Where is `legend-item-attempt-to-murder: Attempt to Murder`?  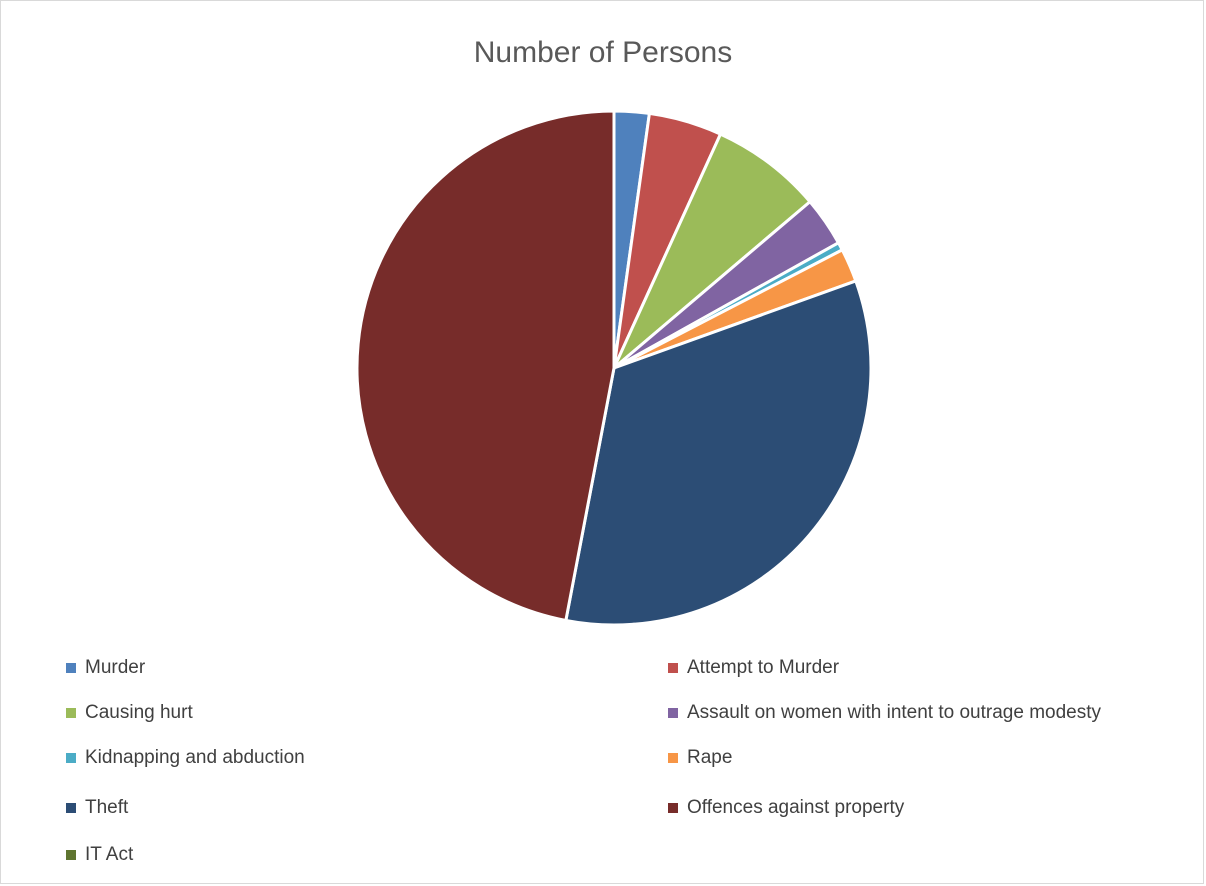 legend-item-attempt-to-murder: Attempt to Murder is located at coordinates (753, 668).